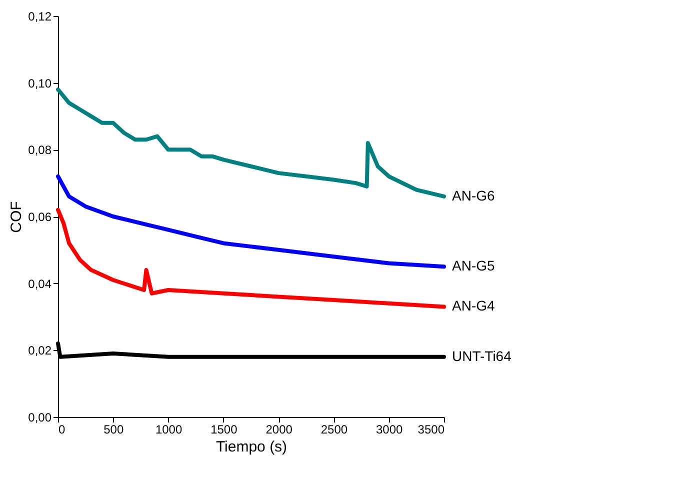 The height and width of the screenshot is (500, 688). I want to click on x-tick-label: 1500, so click(224, 429).